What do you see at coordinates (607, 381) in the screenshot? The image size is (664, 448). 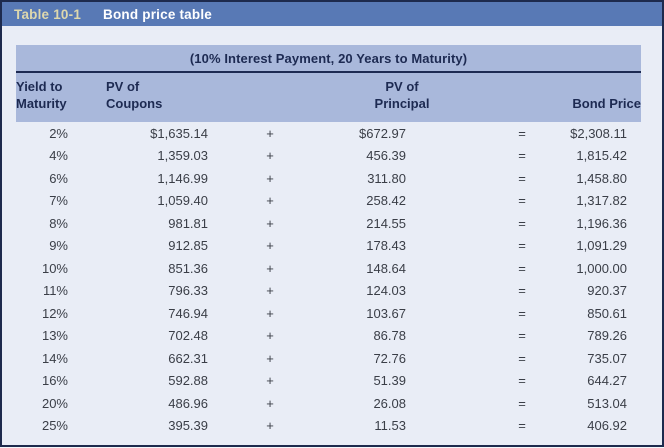 I see `bond-price-cell: 644.27` at bounding box center [607, 381].